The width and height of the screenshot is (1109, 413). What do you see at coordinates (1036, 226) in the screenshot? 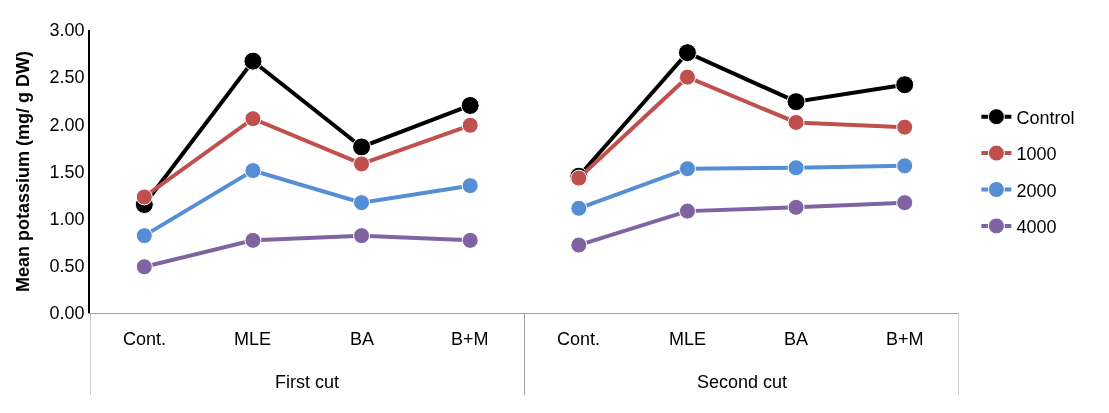
I see `legend-label: 4000` at bounding box center [1036, 226].